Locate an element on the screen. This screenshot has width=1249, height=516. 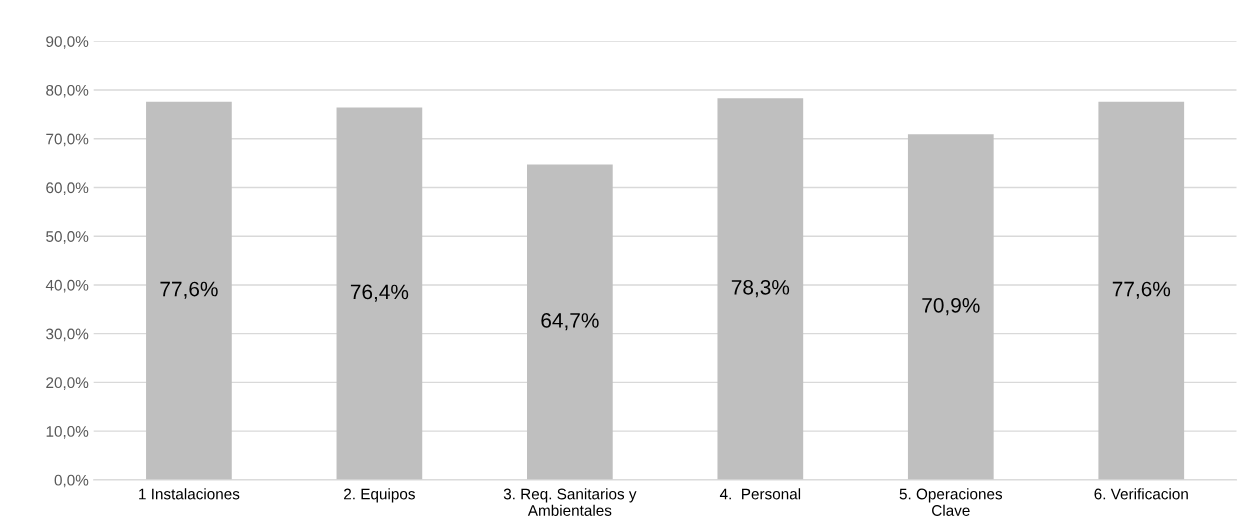
y-tick-label: 60,0% is located at coordinates (67, 188).